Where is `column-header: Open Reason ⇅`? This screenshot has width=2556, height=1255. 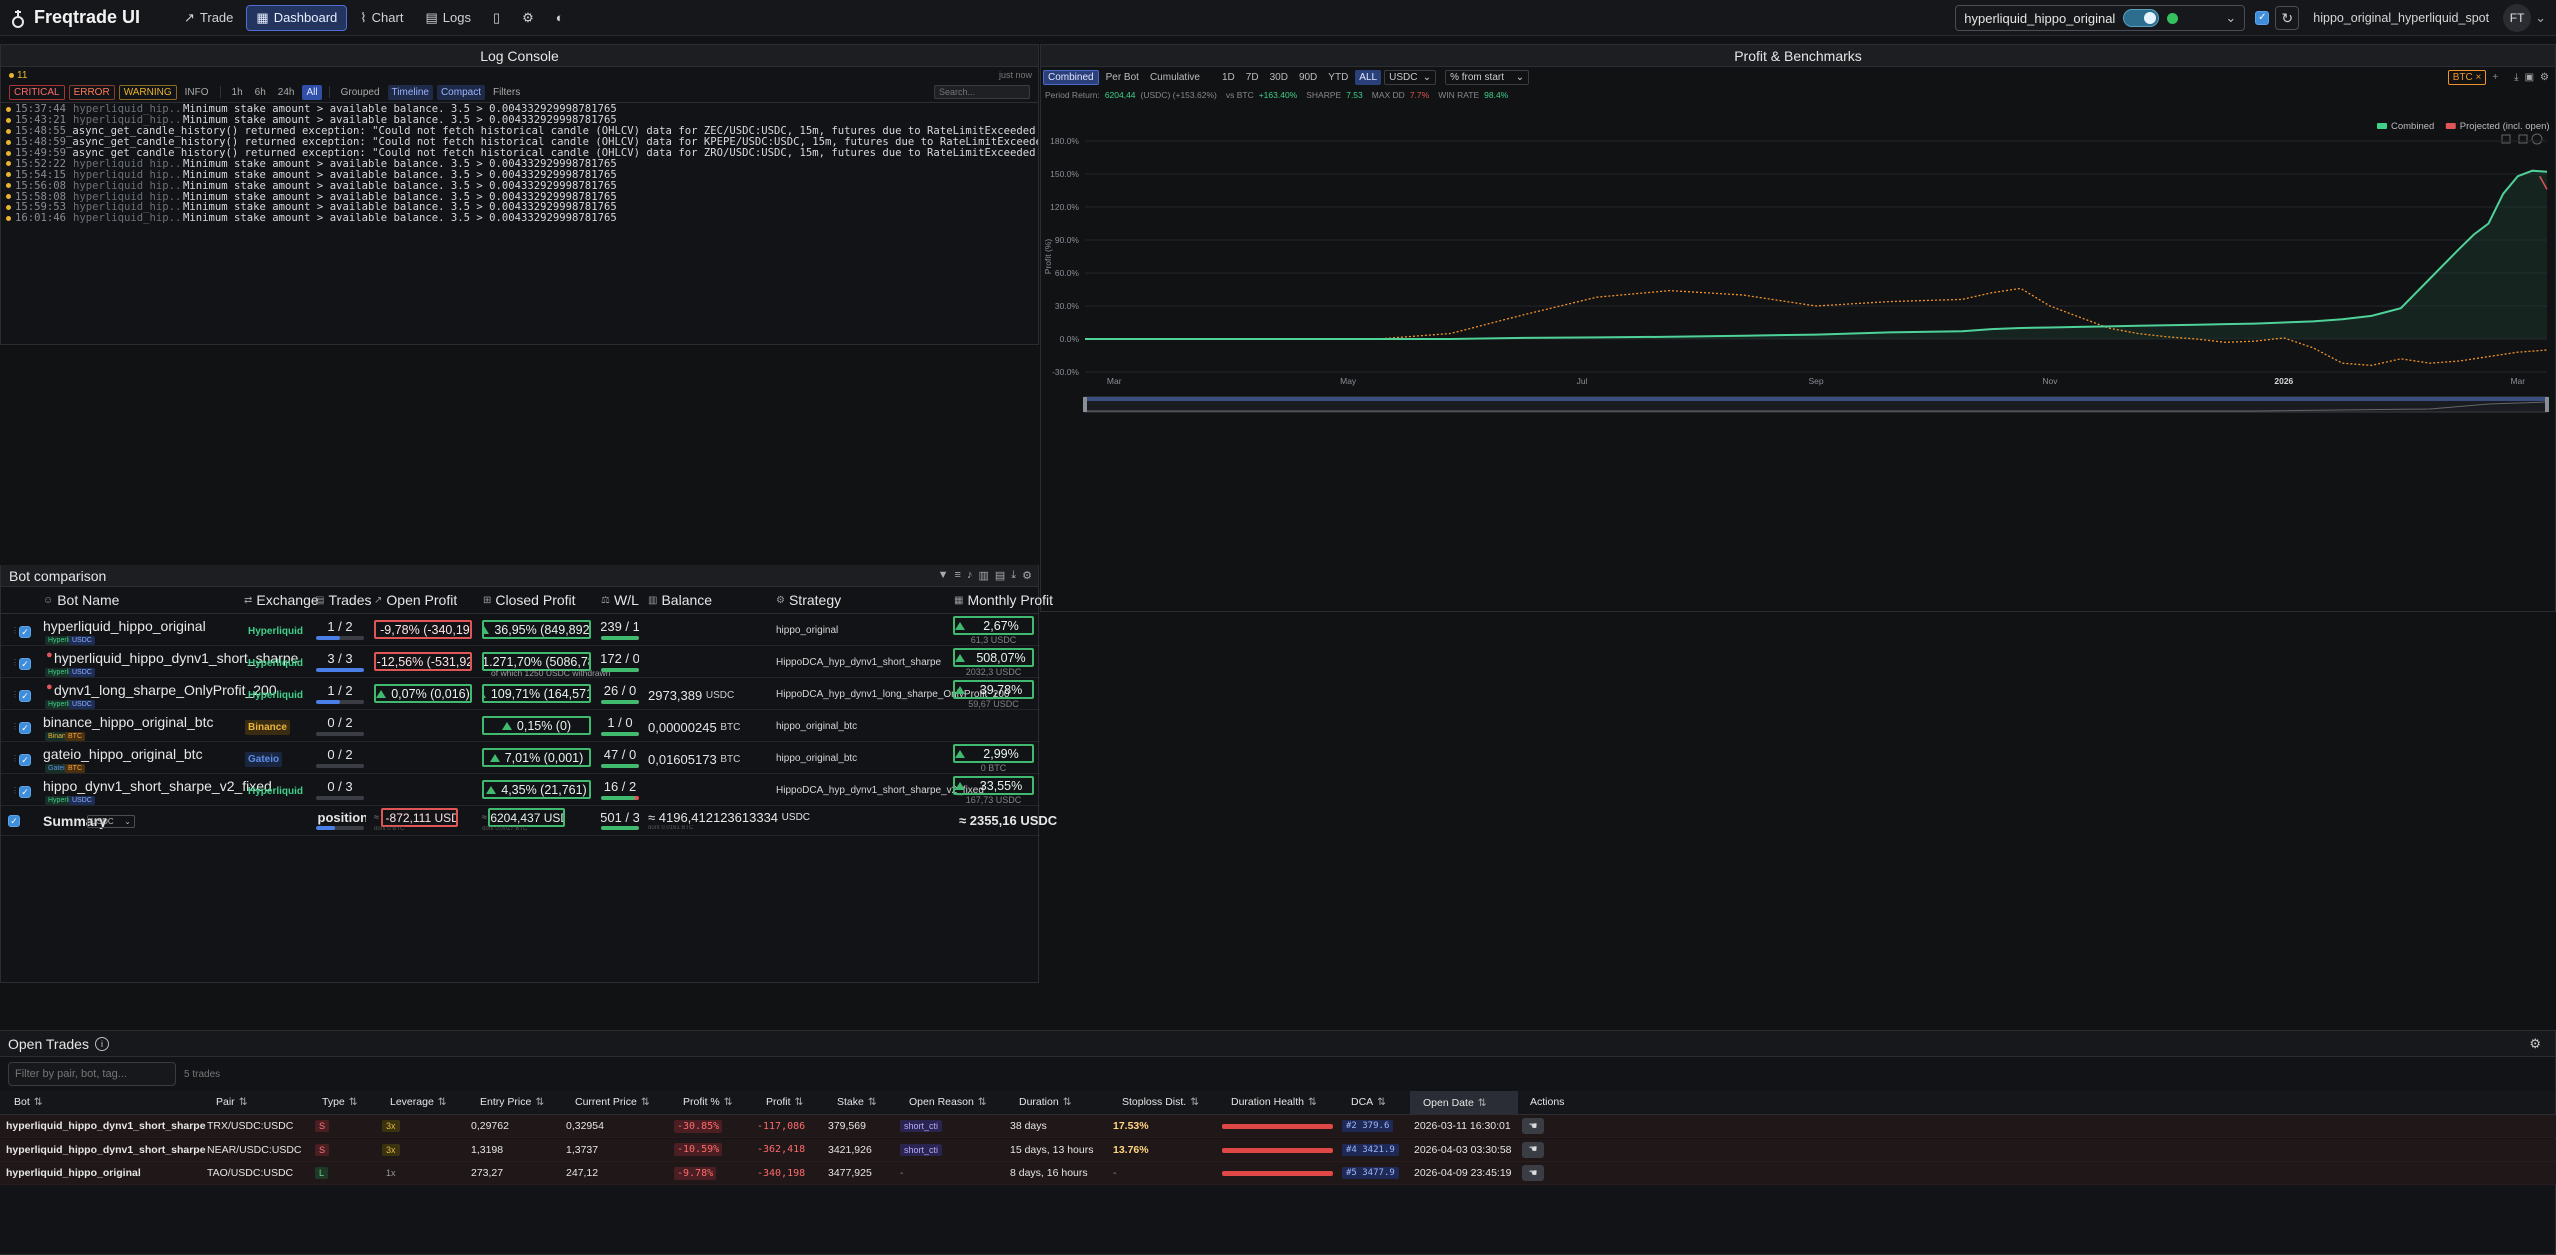 column-header: Open Reason ⇅ is located at coordinates (948, 1102).